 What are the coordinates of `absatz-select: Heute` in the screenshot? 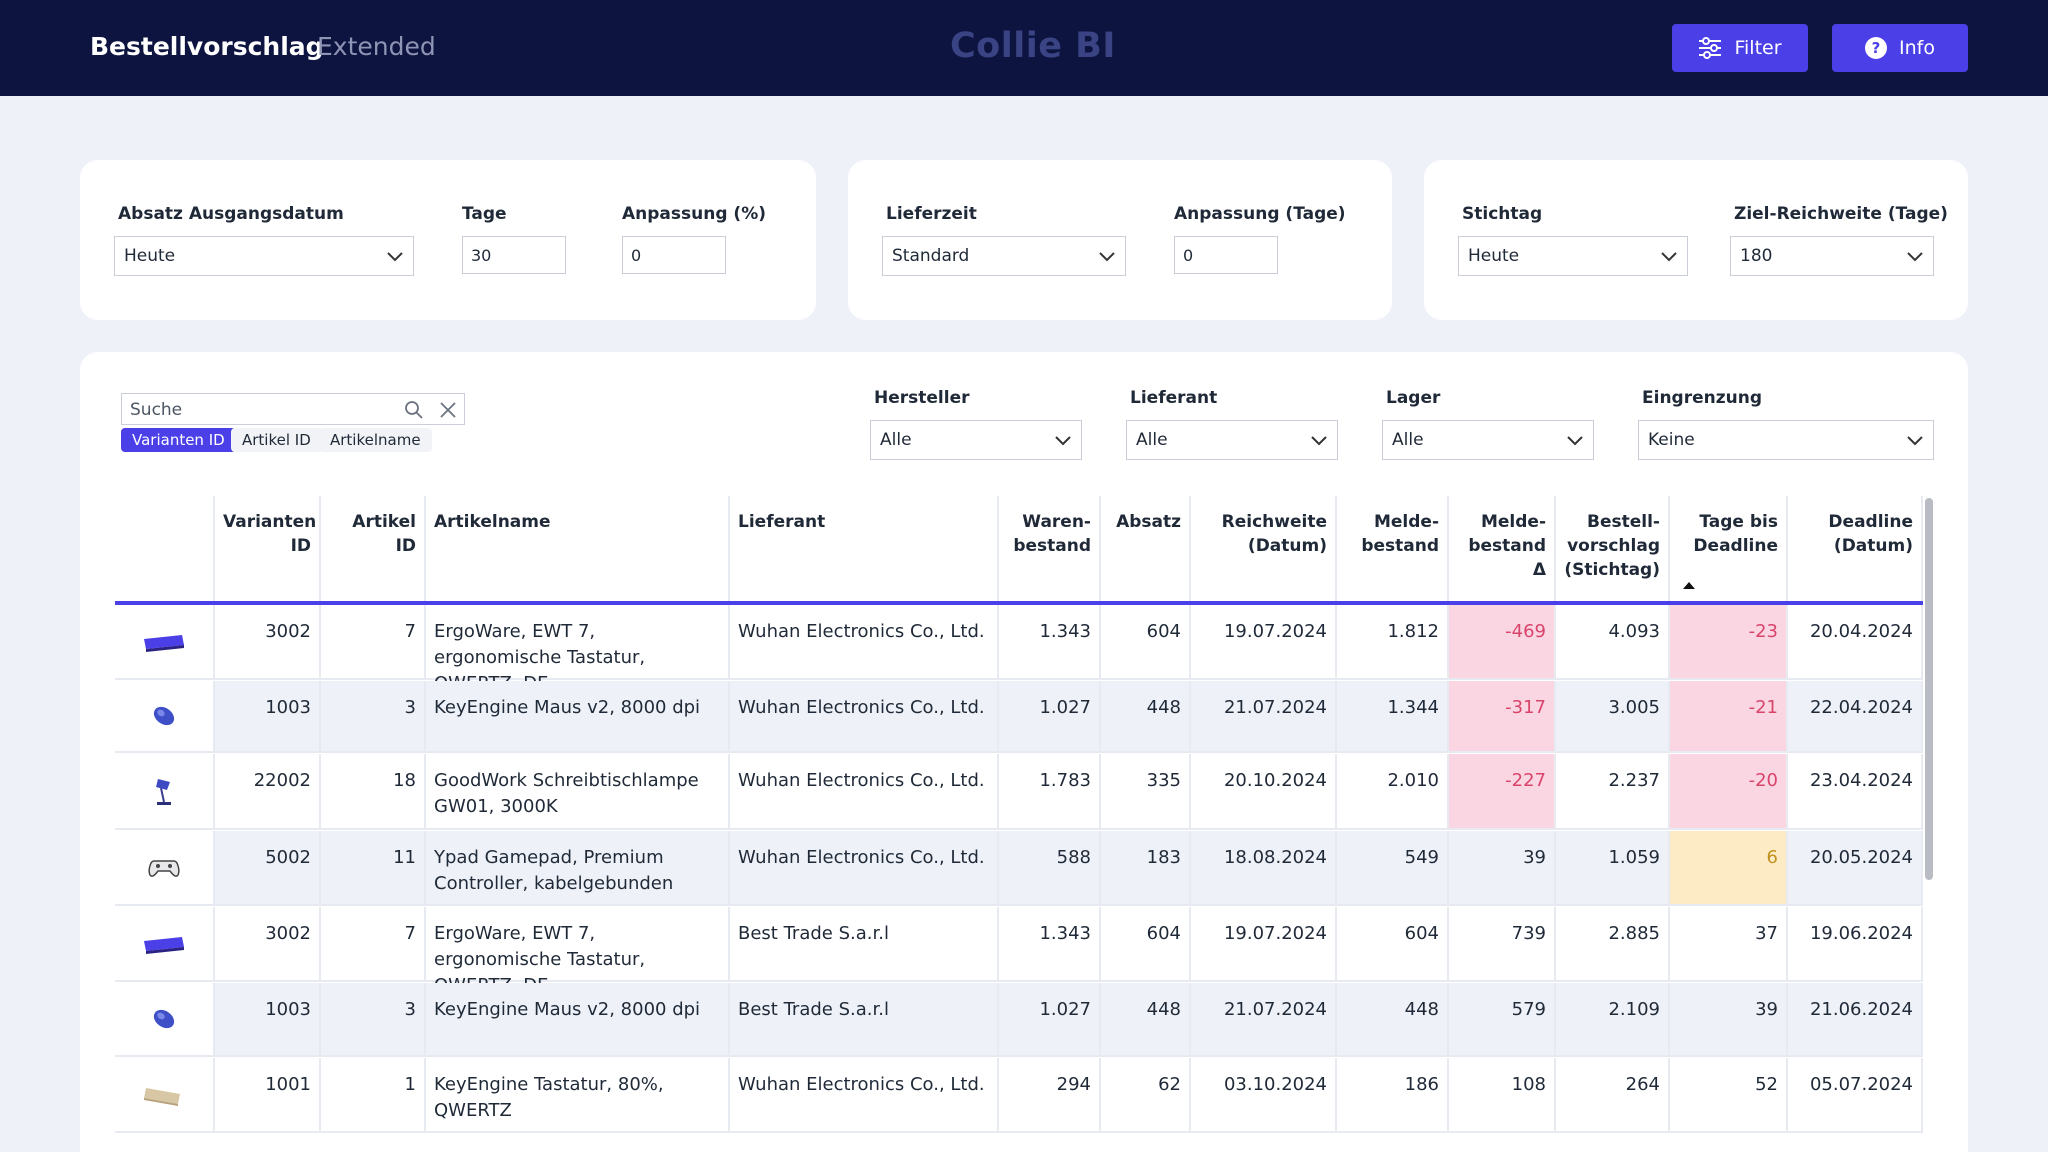 It's located at (264, 256).